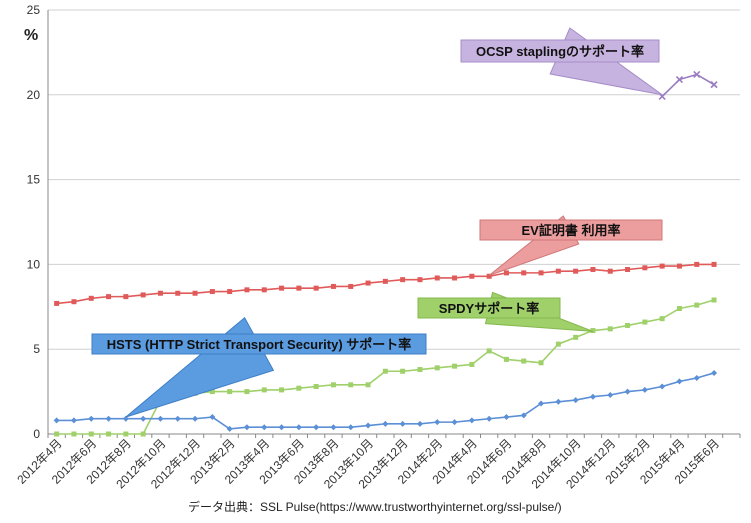 The height and width of the screenshot is (523, 751). I want to click on callout-2: SPDYサポート率, so click(505, 311).